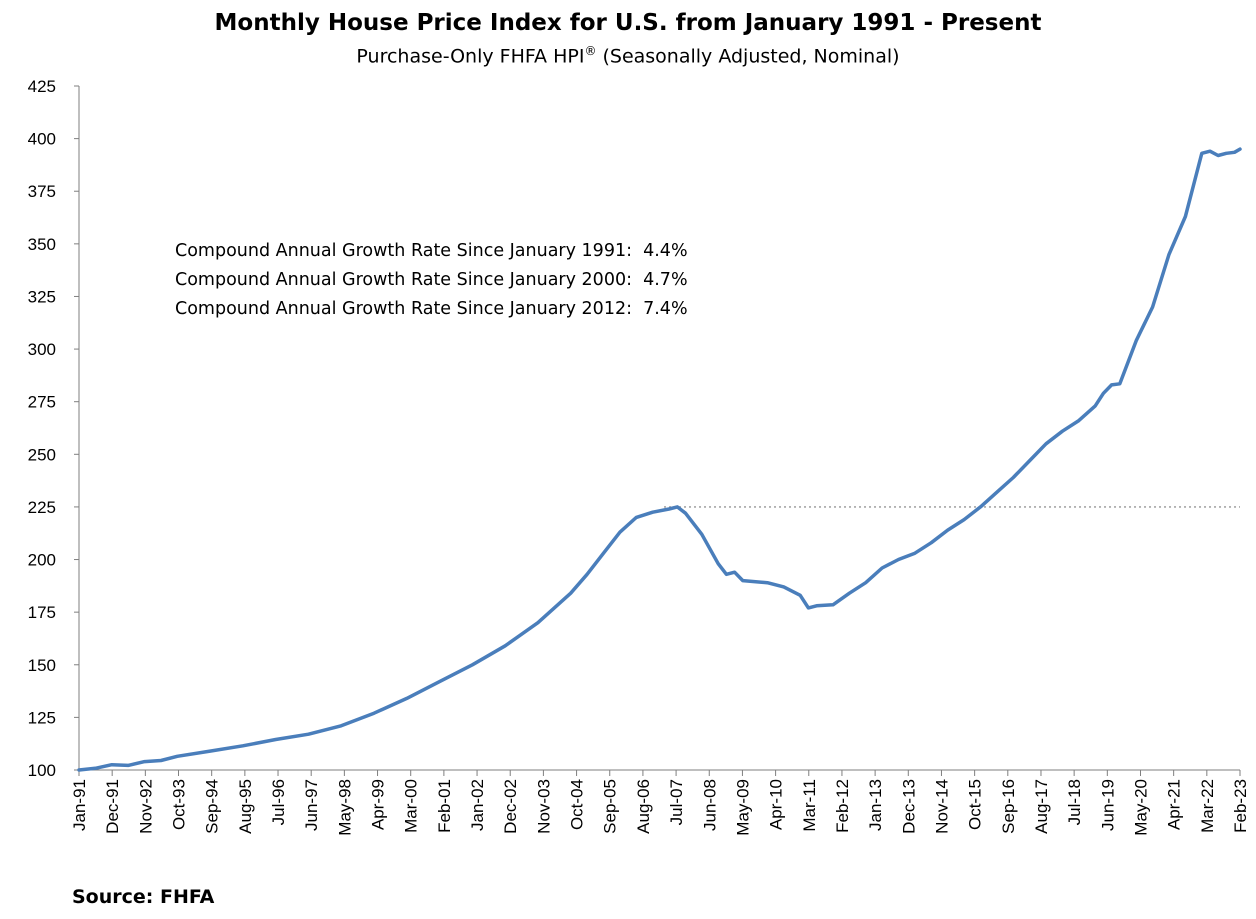 The width and height of the screenshot is (1256, 919). What do you see at coordinates (875, 805) in the screenshot?
I see `x-tick-label: Jan-13` at bounding box center [875, 805].